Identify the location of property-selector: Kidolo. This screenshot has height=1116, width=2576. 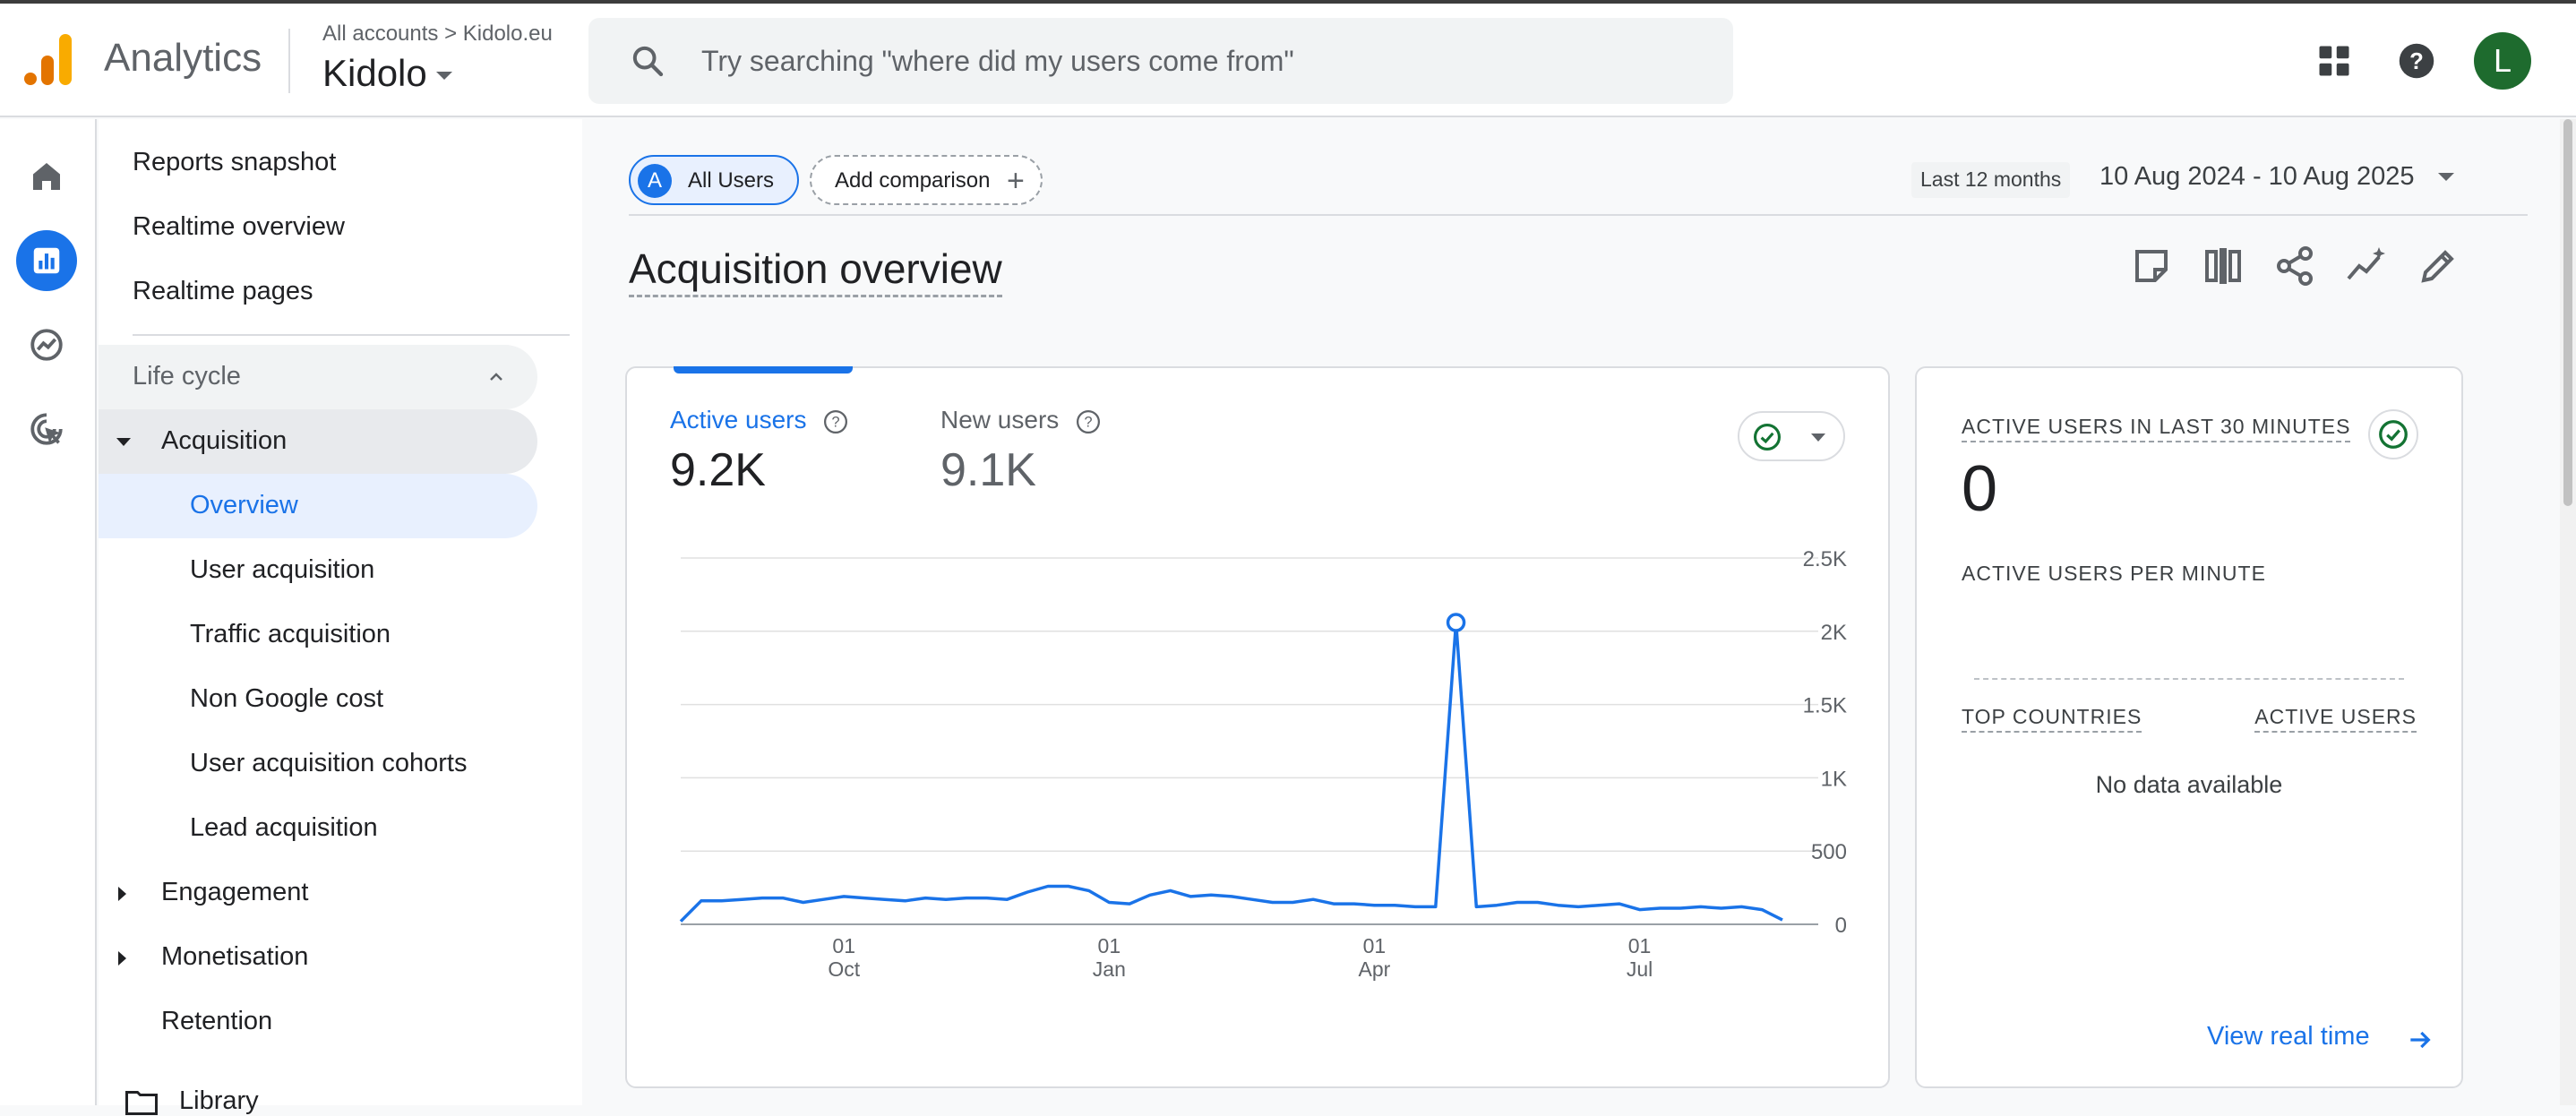
(387, 73).